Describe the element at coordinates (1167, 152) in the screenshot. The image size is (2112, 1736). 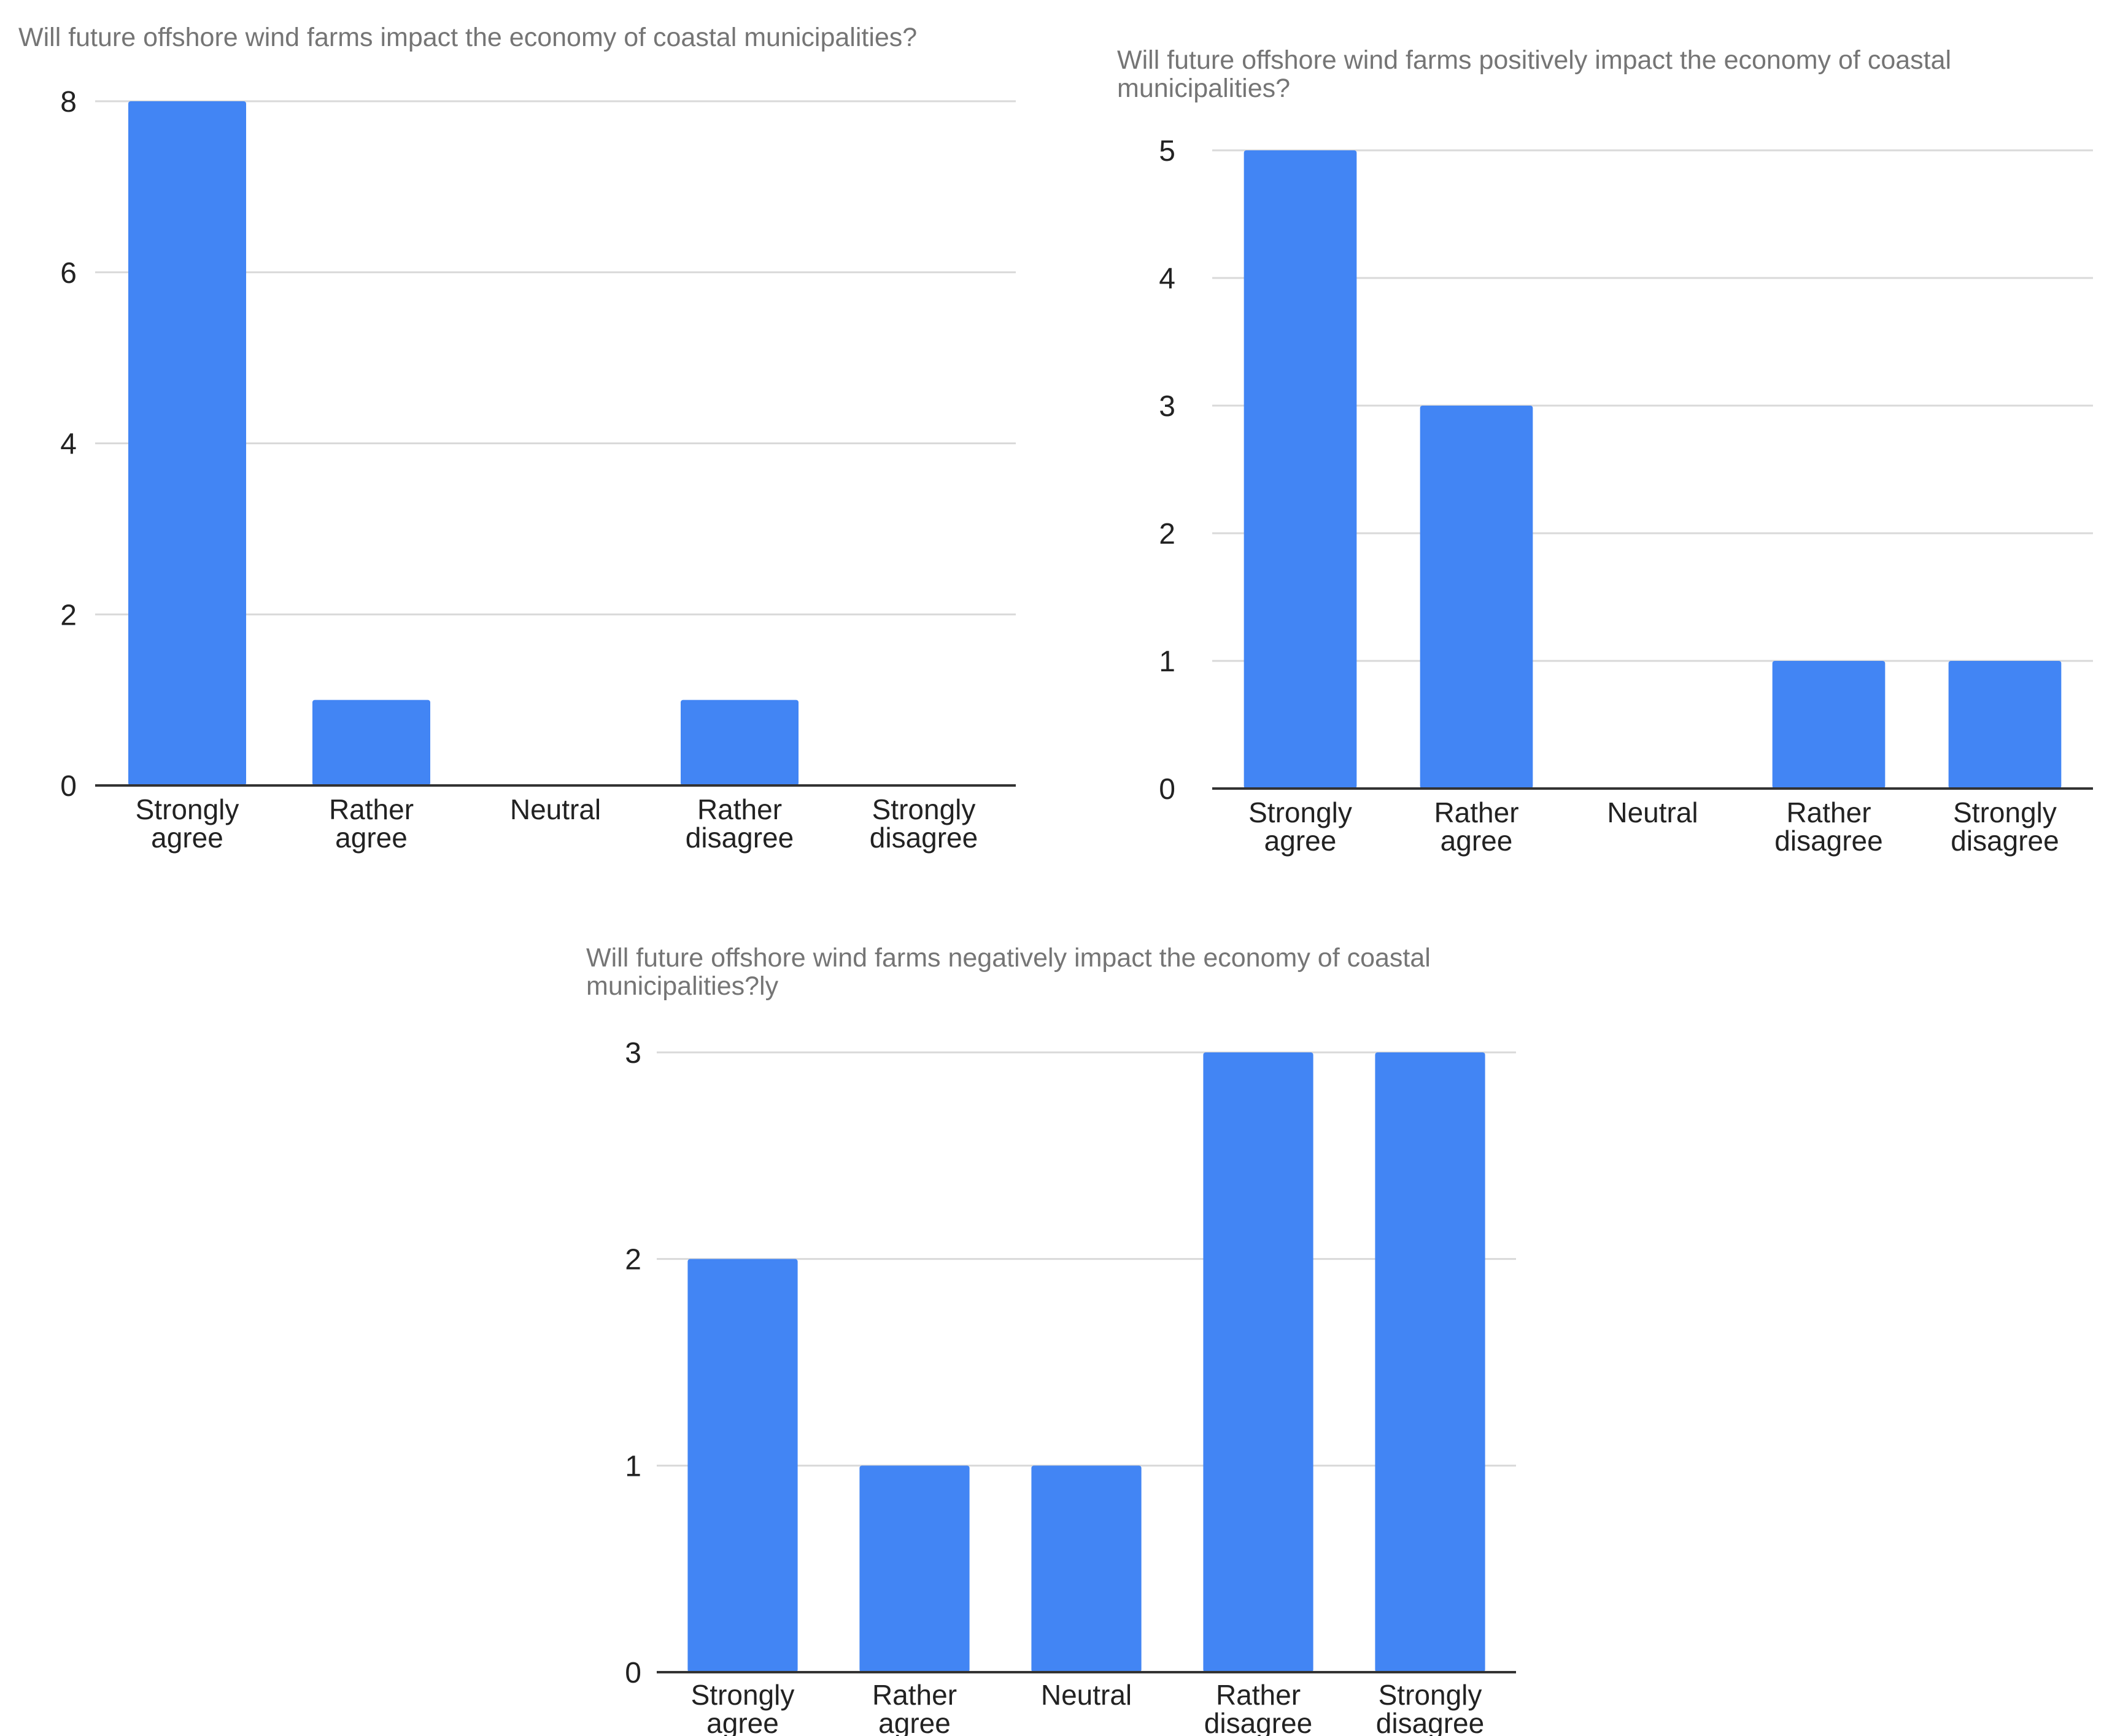
I see `y-tick-label: 5` at that location.